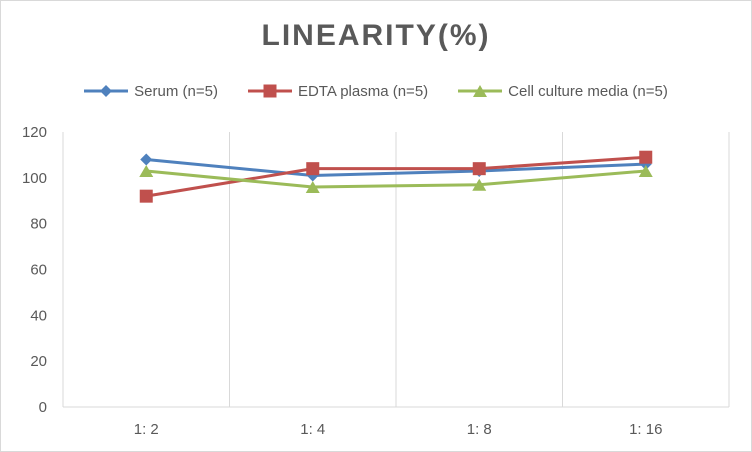 The image size is (752, 452). I want to click on legend-item: EDTA plasma (n=5), so click(338, 91).